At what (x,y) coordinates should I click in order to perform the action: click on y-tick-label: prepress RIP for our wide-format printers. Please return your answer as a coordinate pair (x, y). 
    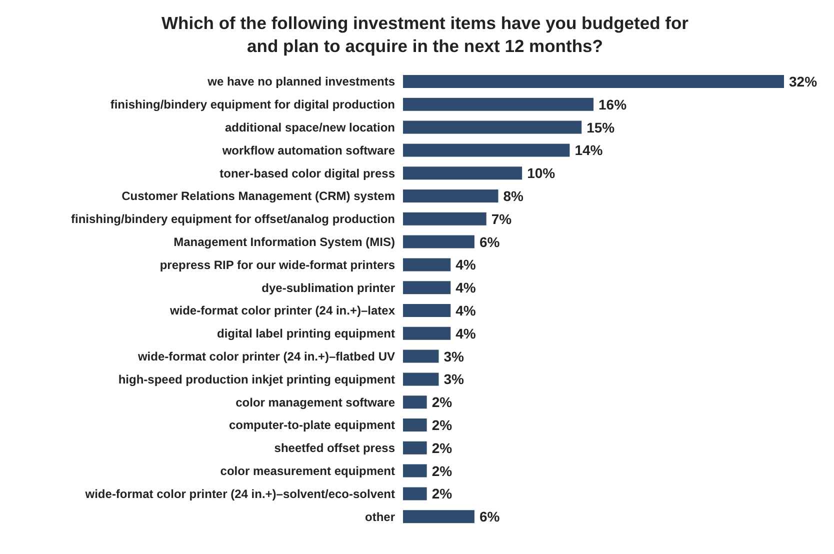
    Looking at the image, I should click on (278, 265).